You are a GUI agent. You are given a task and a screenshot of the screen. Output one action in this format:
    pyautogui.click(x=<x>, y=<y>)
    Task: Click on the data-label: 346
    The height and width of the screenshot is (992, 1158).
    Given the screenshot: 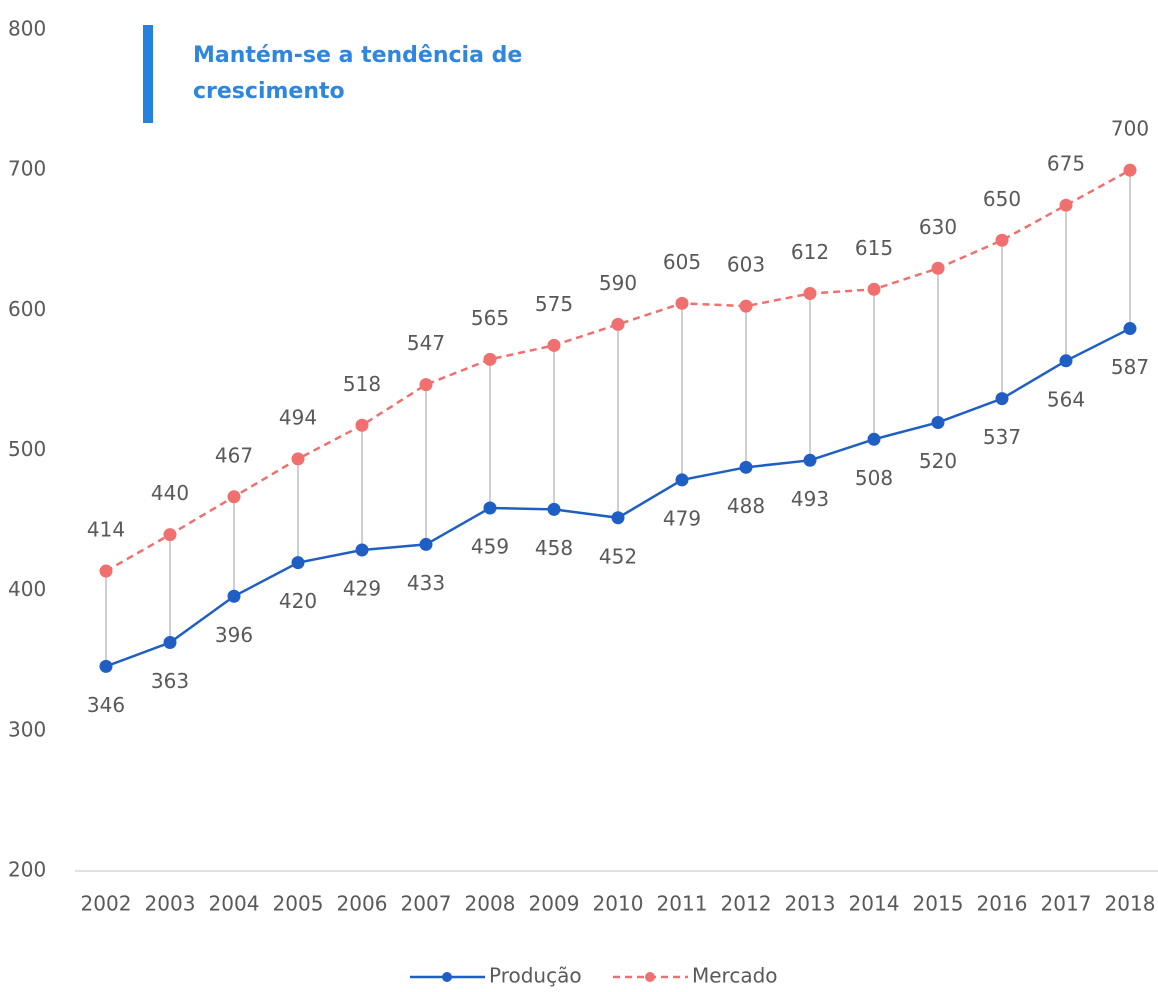 What is the action you would take?
    pyautogui.click(x=106, y=705)
    